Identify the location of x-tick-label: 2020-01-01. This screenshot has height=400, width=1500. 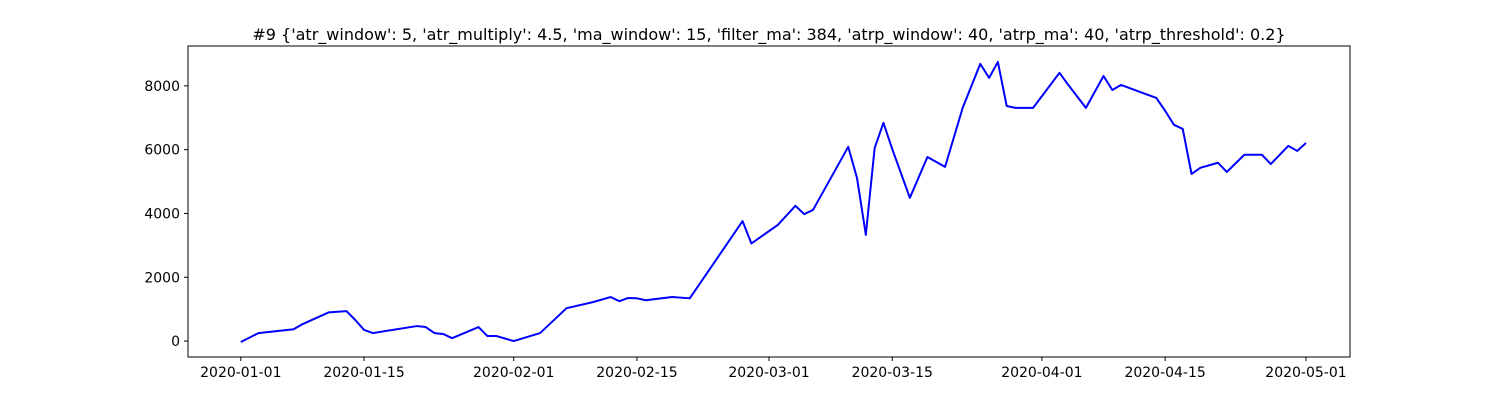
(240, 373).